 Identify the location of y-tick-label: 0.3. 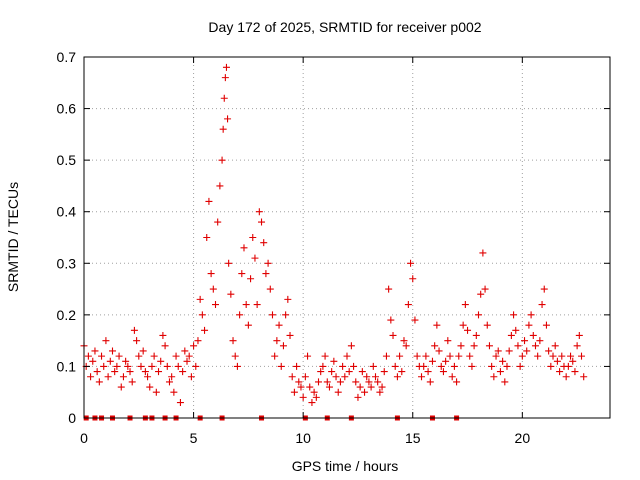
(67, 263).